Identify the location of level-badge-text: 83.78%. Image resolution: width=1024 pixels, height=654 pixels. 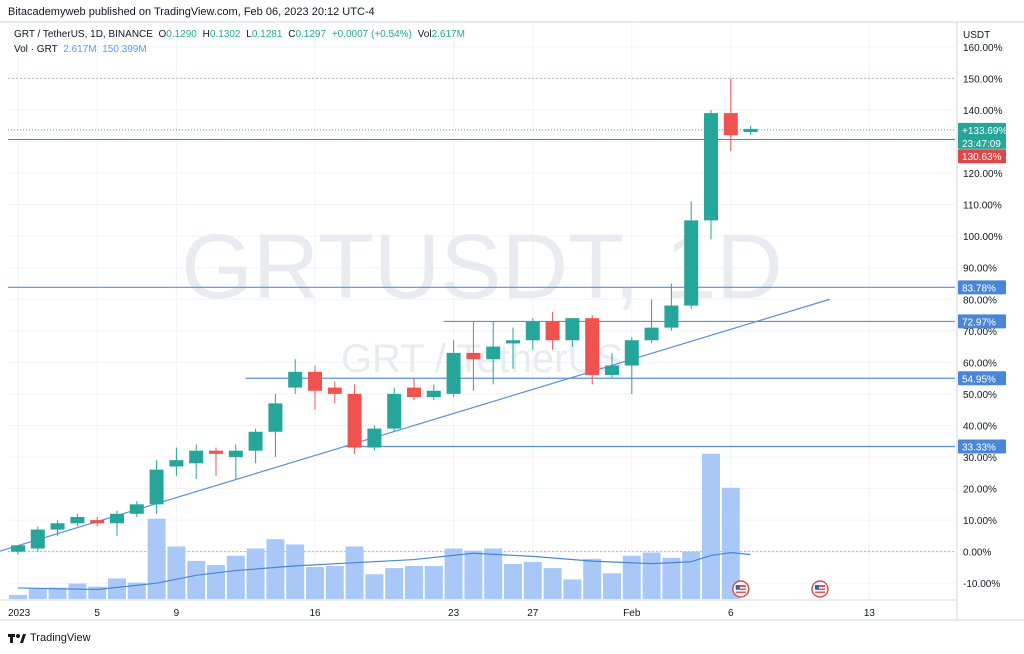
(979, 288).